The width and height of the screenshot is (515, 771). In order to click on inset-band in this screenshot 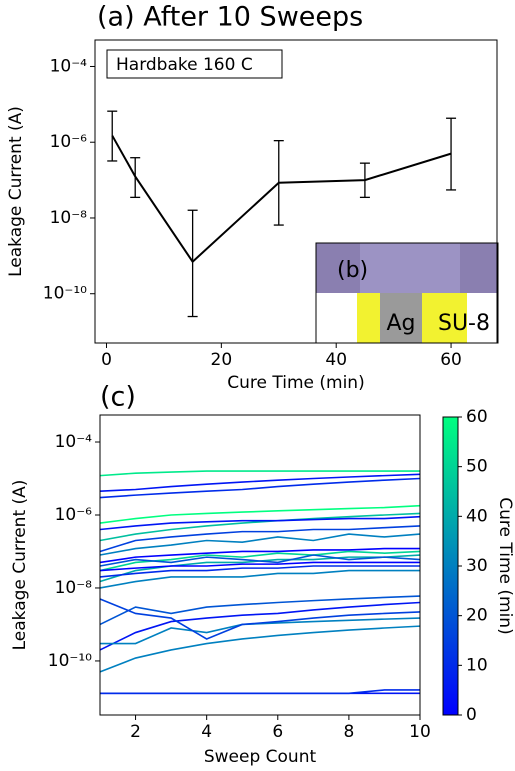, I will do `click(410, 268)`.